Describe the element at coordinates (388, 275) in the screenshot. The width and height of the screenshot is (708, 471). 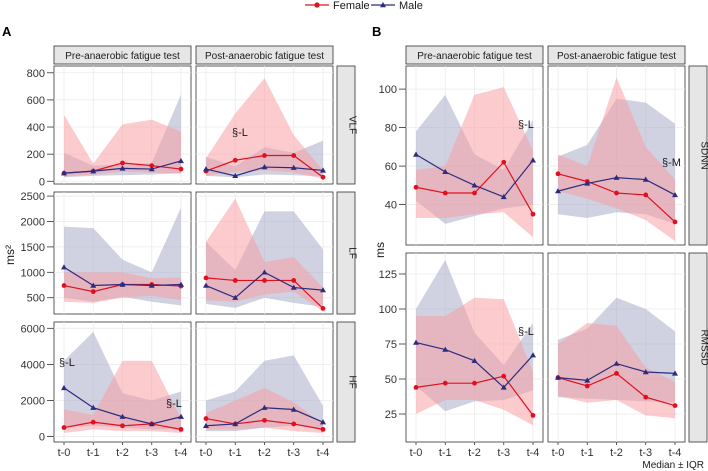
I see `y-tick-label: 125` at that location.